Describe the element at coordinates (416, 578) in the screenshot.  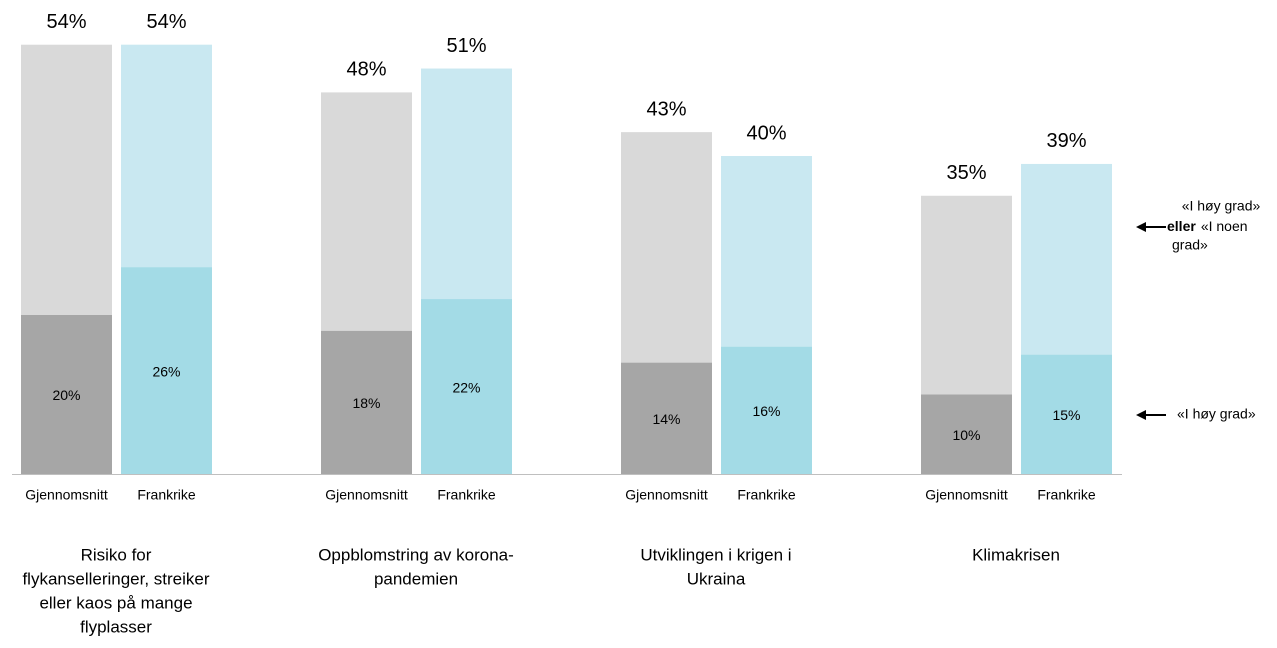
I see `category-label: pandemien` at that location.